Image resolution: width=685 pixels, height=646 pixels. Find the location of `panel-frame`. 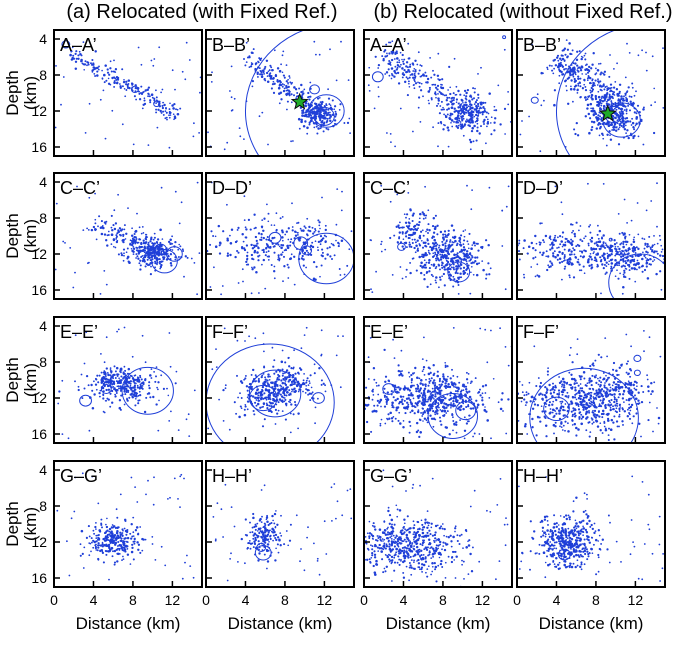

panel-frame is located at coordinates (128, 93).